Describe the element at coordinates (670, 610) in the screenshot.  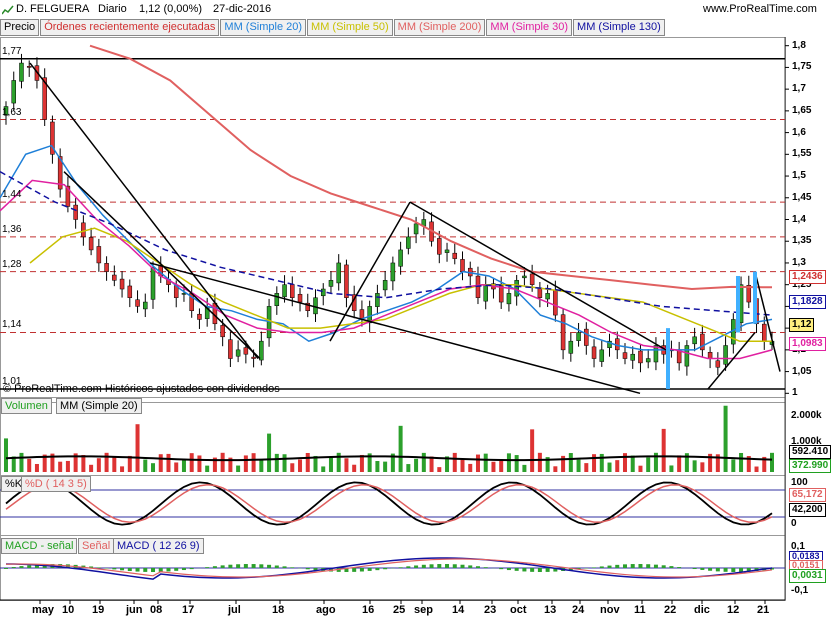
I see `date-axis-label: 22` at that location.